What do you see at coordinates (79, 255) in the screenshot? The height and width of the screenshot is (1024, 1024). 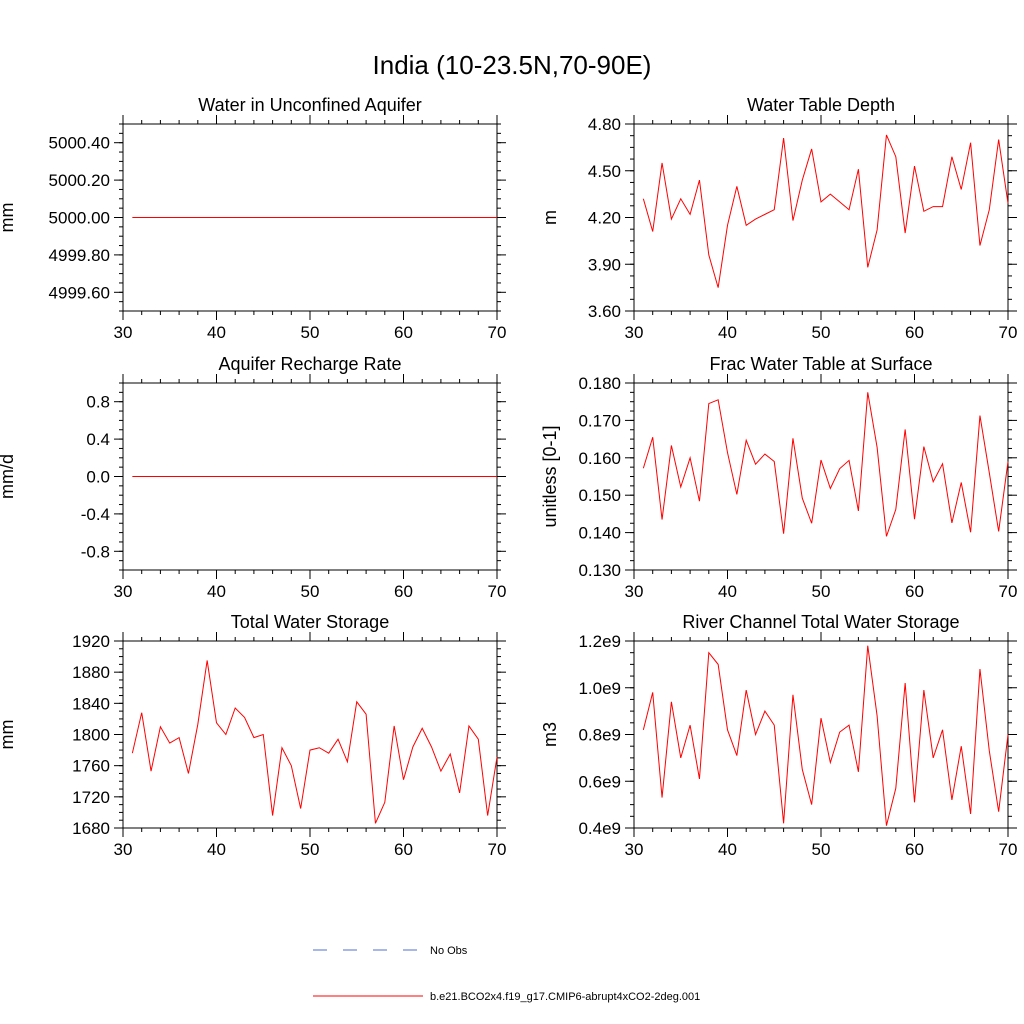 I see `y-tick-label: 4999.80` at bounding box center [79, 255].